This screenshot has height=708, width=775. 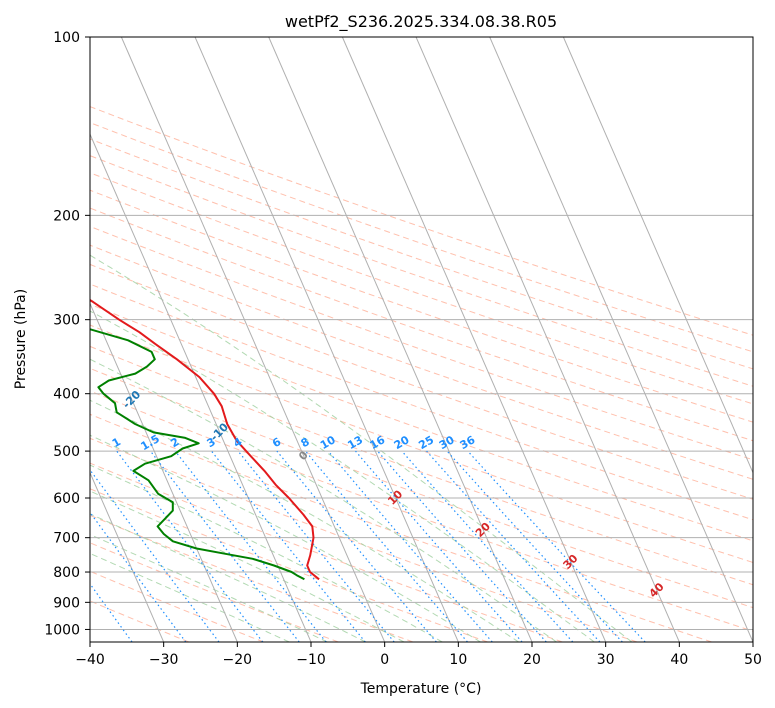 I want to click on y-tick-label: 900, so click(x=66, y=603).